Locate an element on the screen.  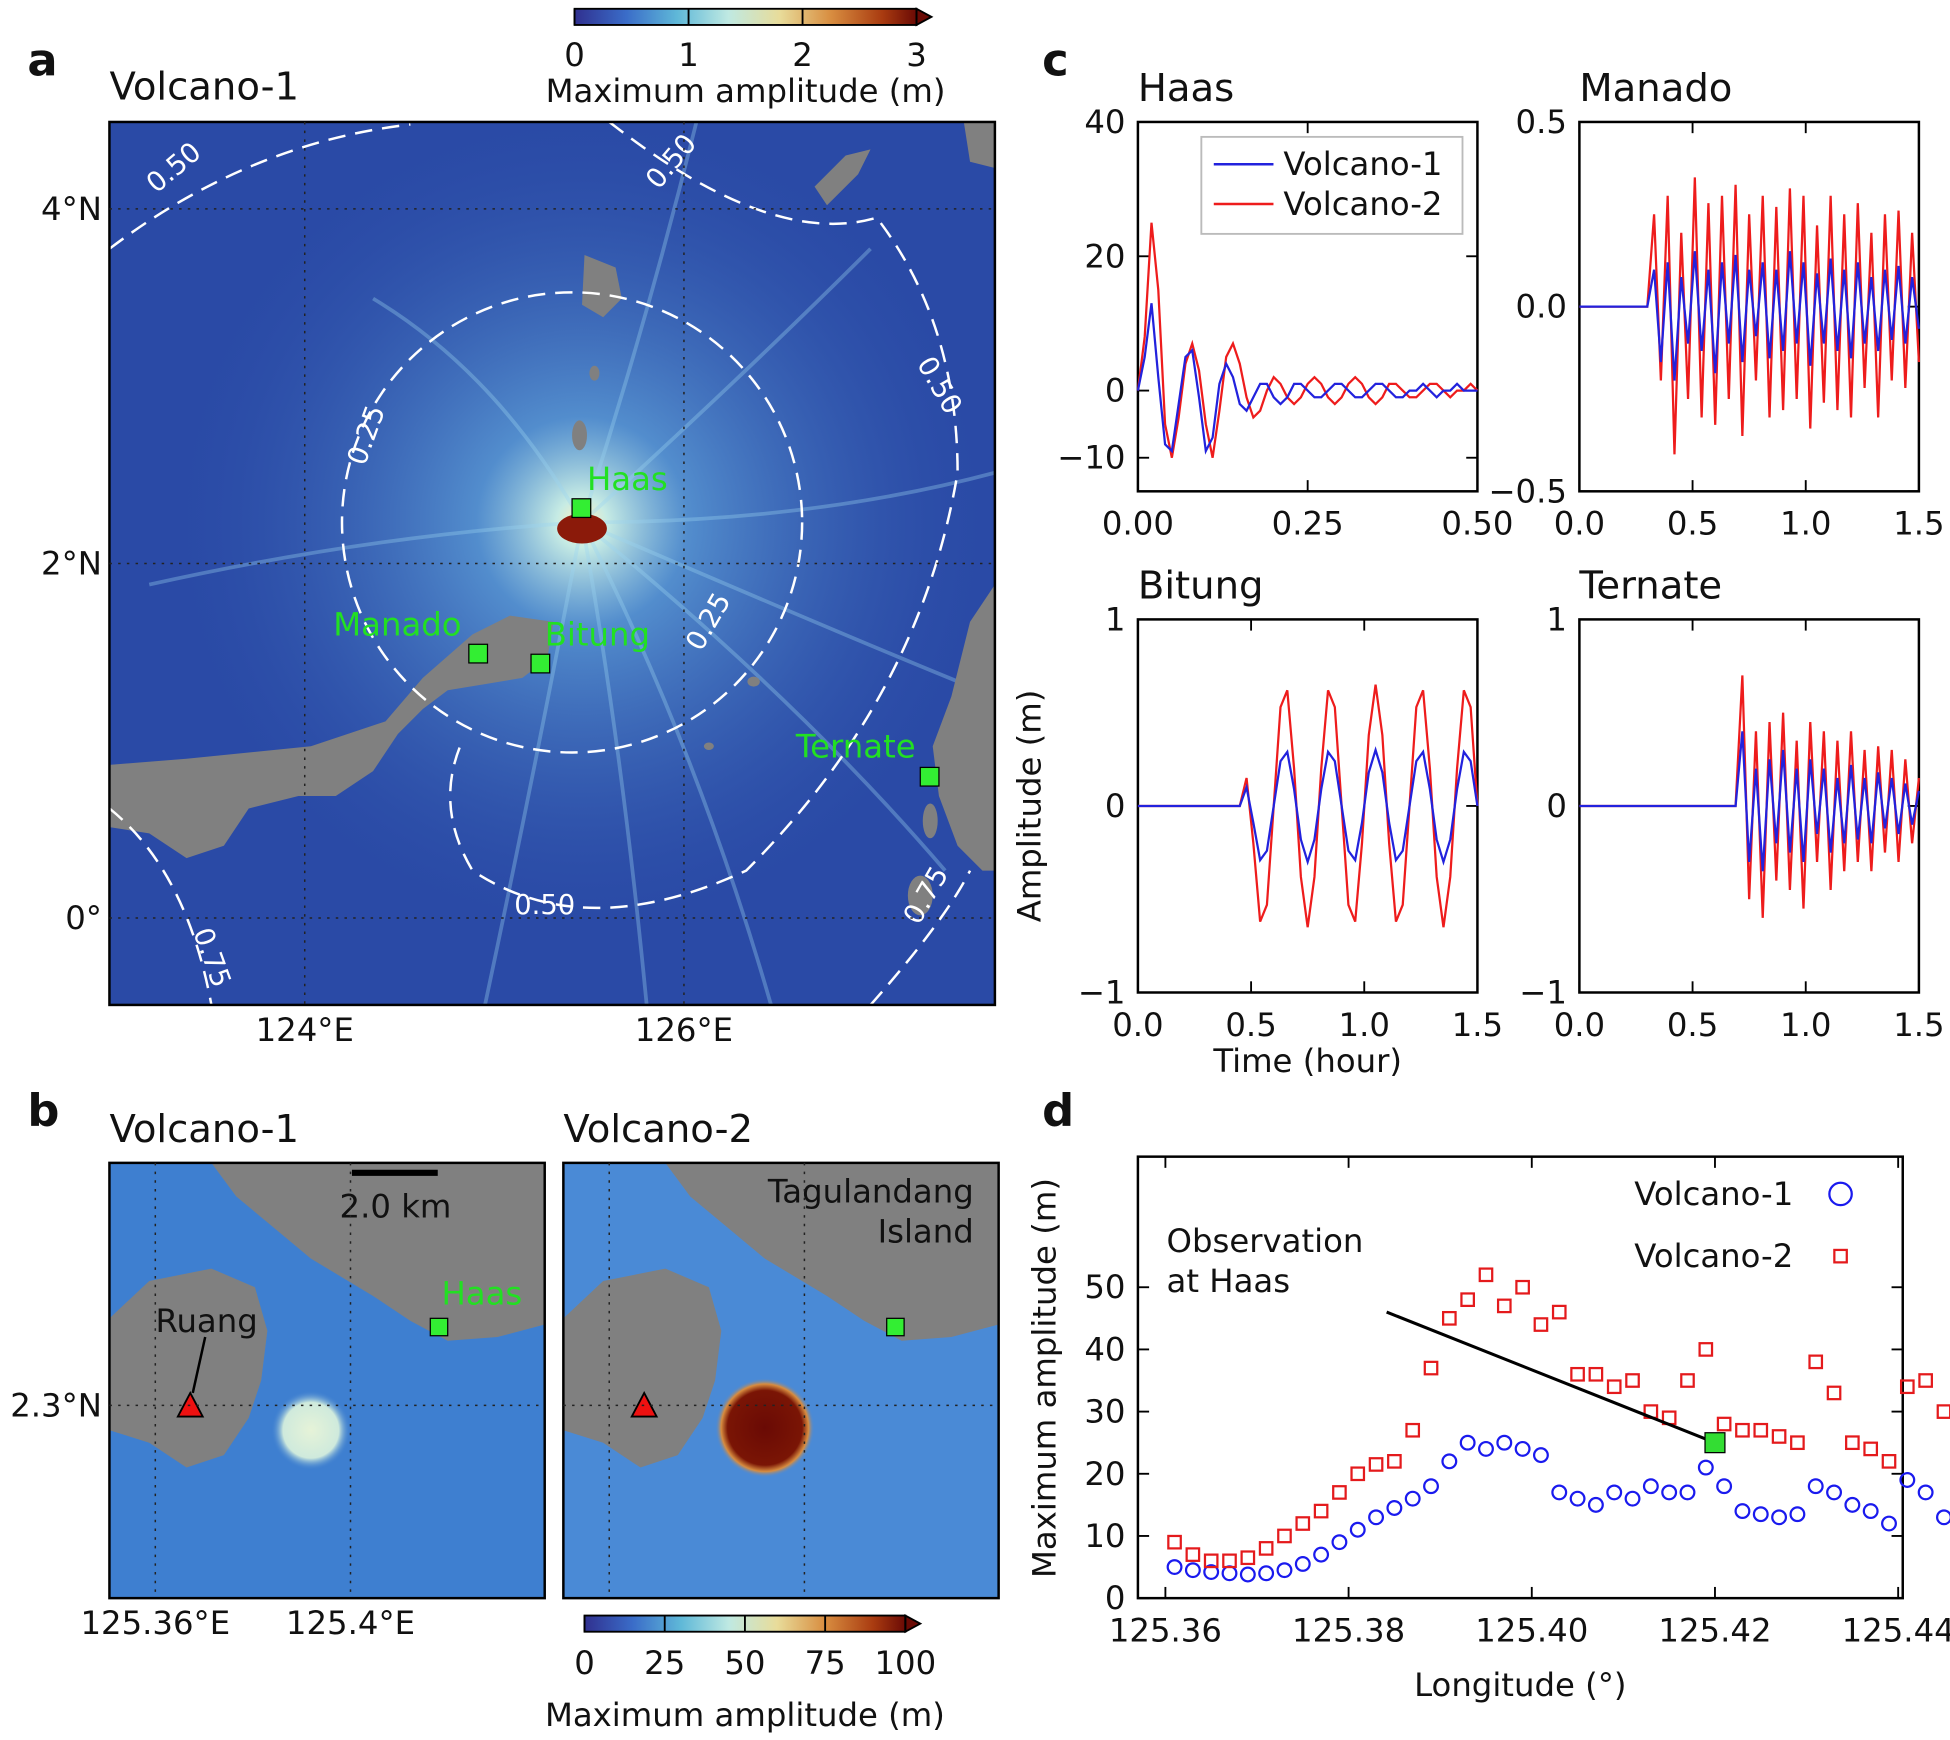
y-tick-label: 0.0 is located at coordinates (1541, 307).